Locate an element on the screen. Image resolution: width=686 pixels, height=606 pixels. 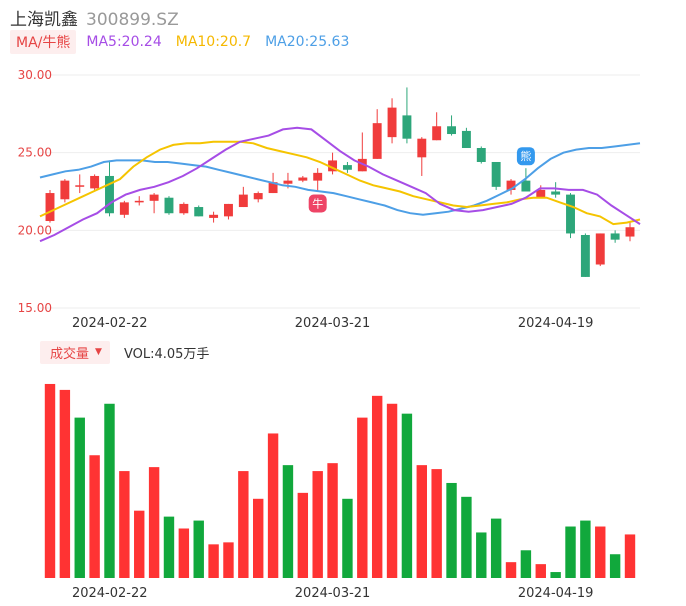
y-tick-label: 30.00 is located at coordinates (35, 75).